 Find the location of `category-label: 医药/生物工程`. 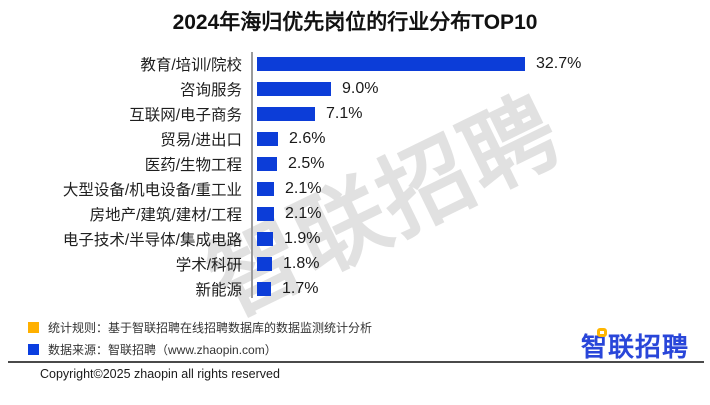

category-label: 医药/生物工程 is located at coordinates (193, 165).